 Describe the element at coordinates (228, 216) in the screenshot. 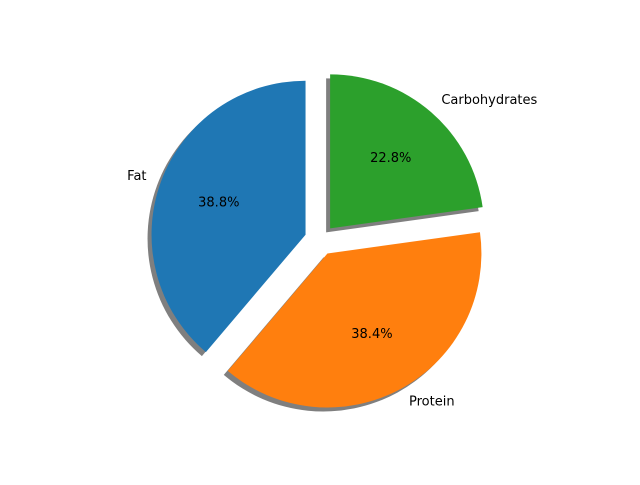

I see `slice-fat` at that location.